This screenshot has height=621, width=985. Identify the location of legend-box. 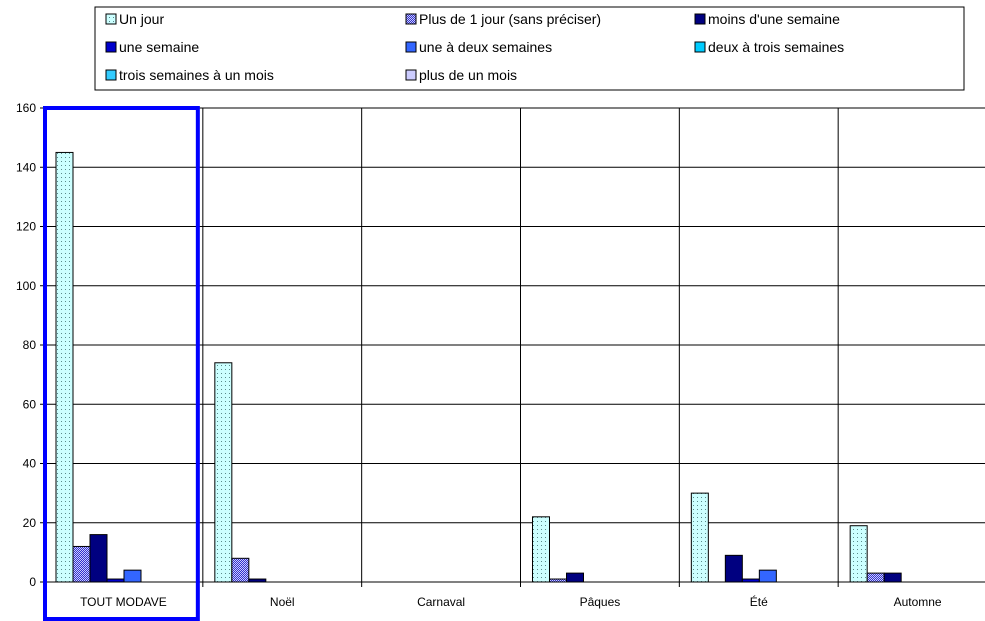
(529, 48).